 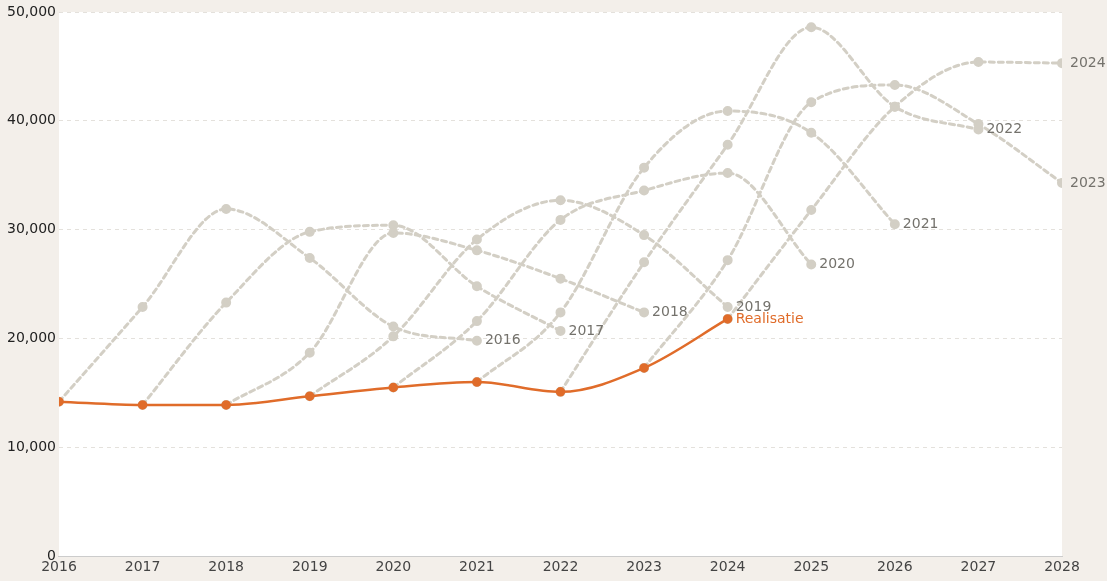 I want to click on series-label: 2021, so click(x=920, y=222).